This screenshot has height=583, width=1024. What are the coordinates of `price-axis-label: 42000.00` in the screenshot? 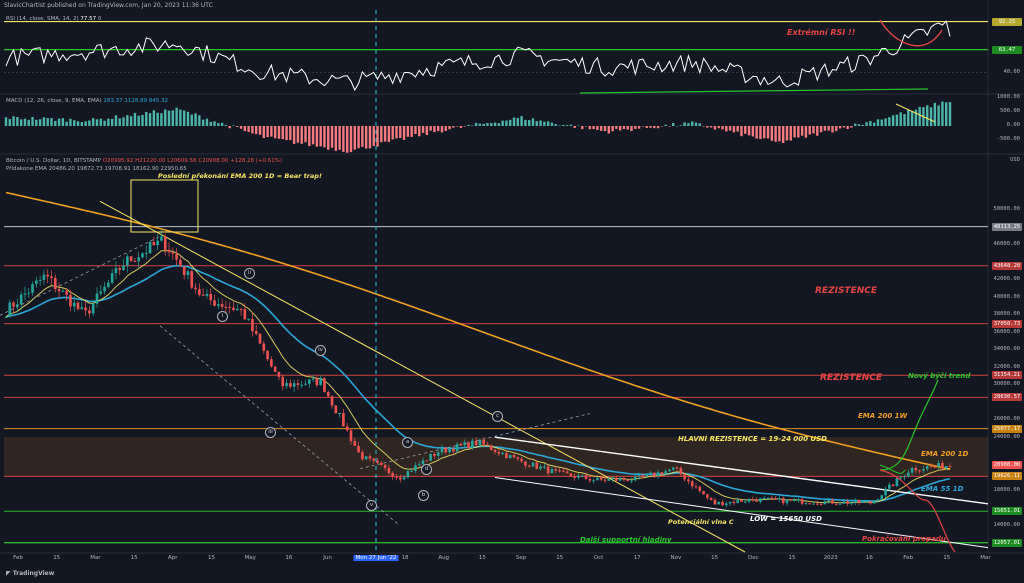 It's located at (1007, 279).